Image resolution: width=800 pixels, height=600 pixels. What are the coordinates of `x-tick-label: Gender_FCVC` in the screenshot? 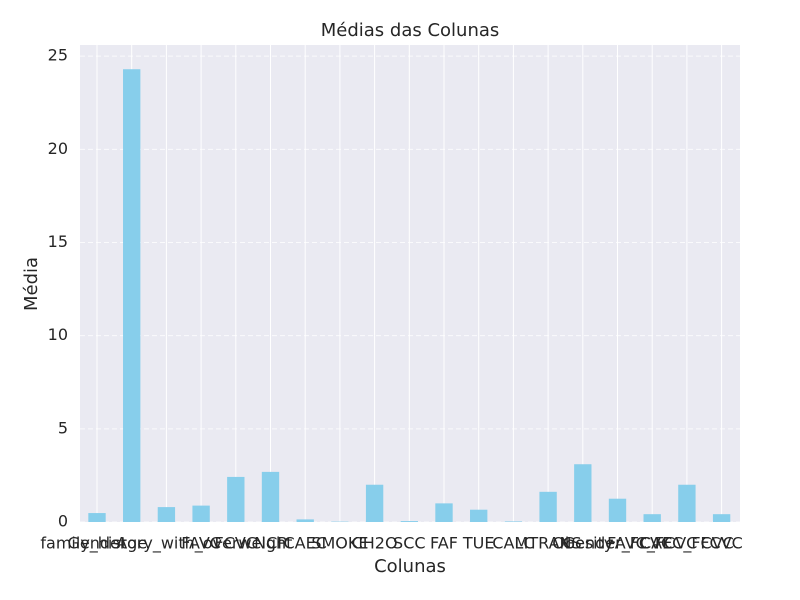 It's located at (617, 544).